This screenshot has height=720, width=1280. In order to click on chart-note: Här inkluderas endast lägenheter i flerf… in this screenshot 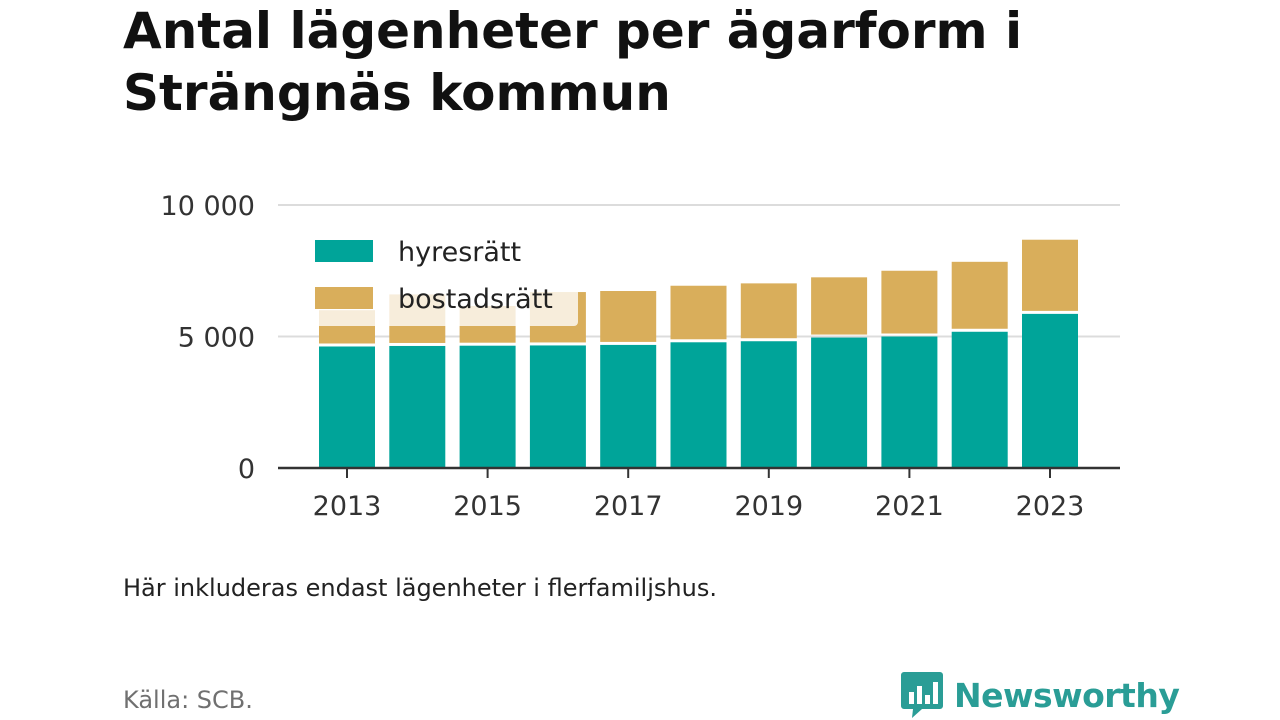, I will do `click(420, 588)`.